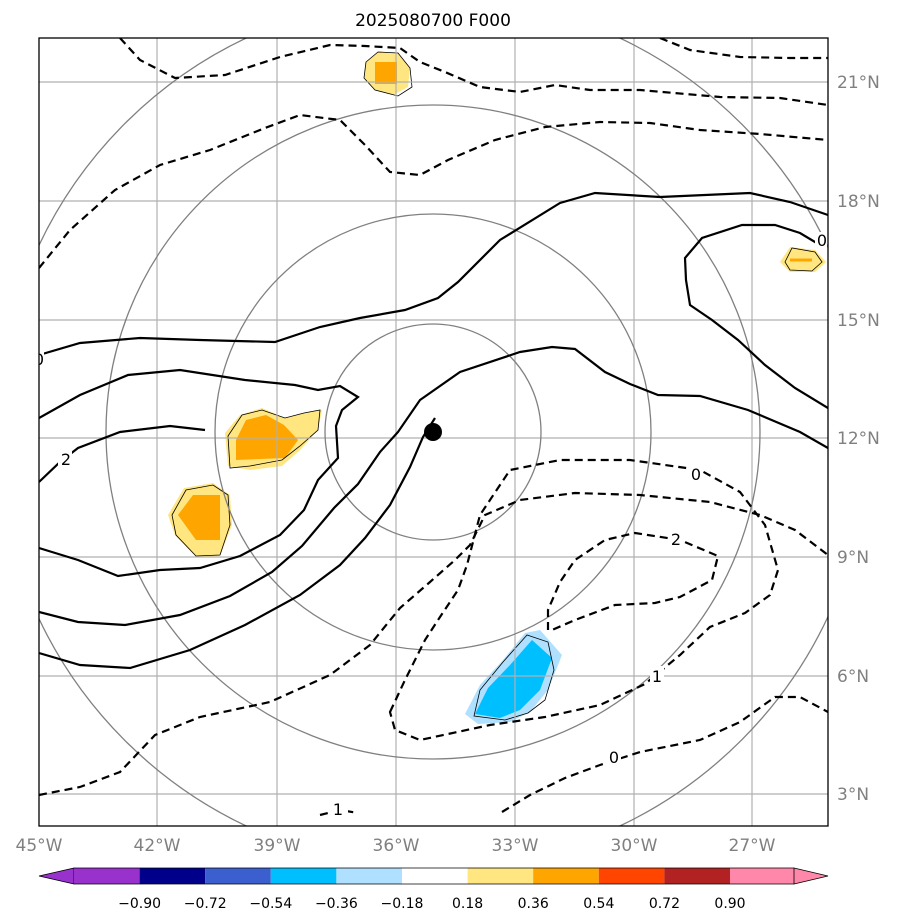 Image resolution: width=899 pixels, height=924 pixels. Describe the element at coordinates (853, 558) in the screenshot. I see `lat-label: 9°N` at that location.